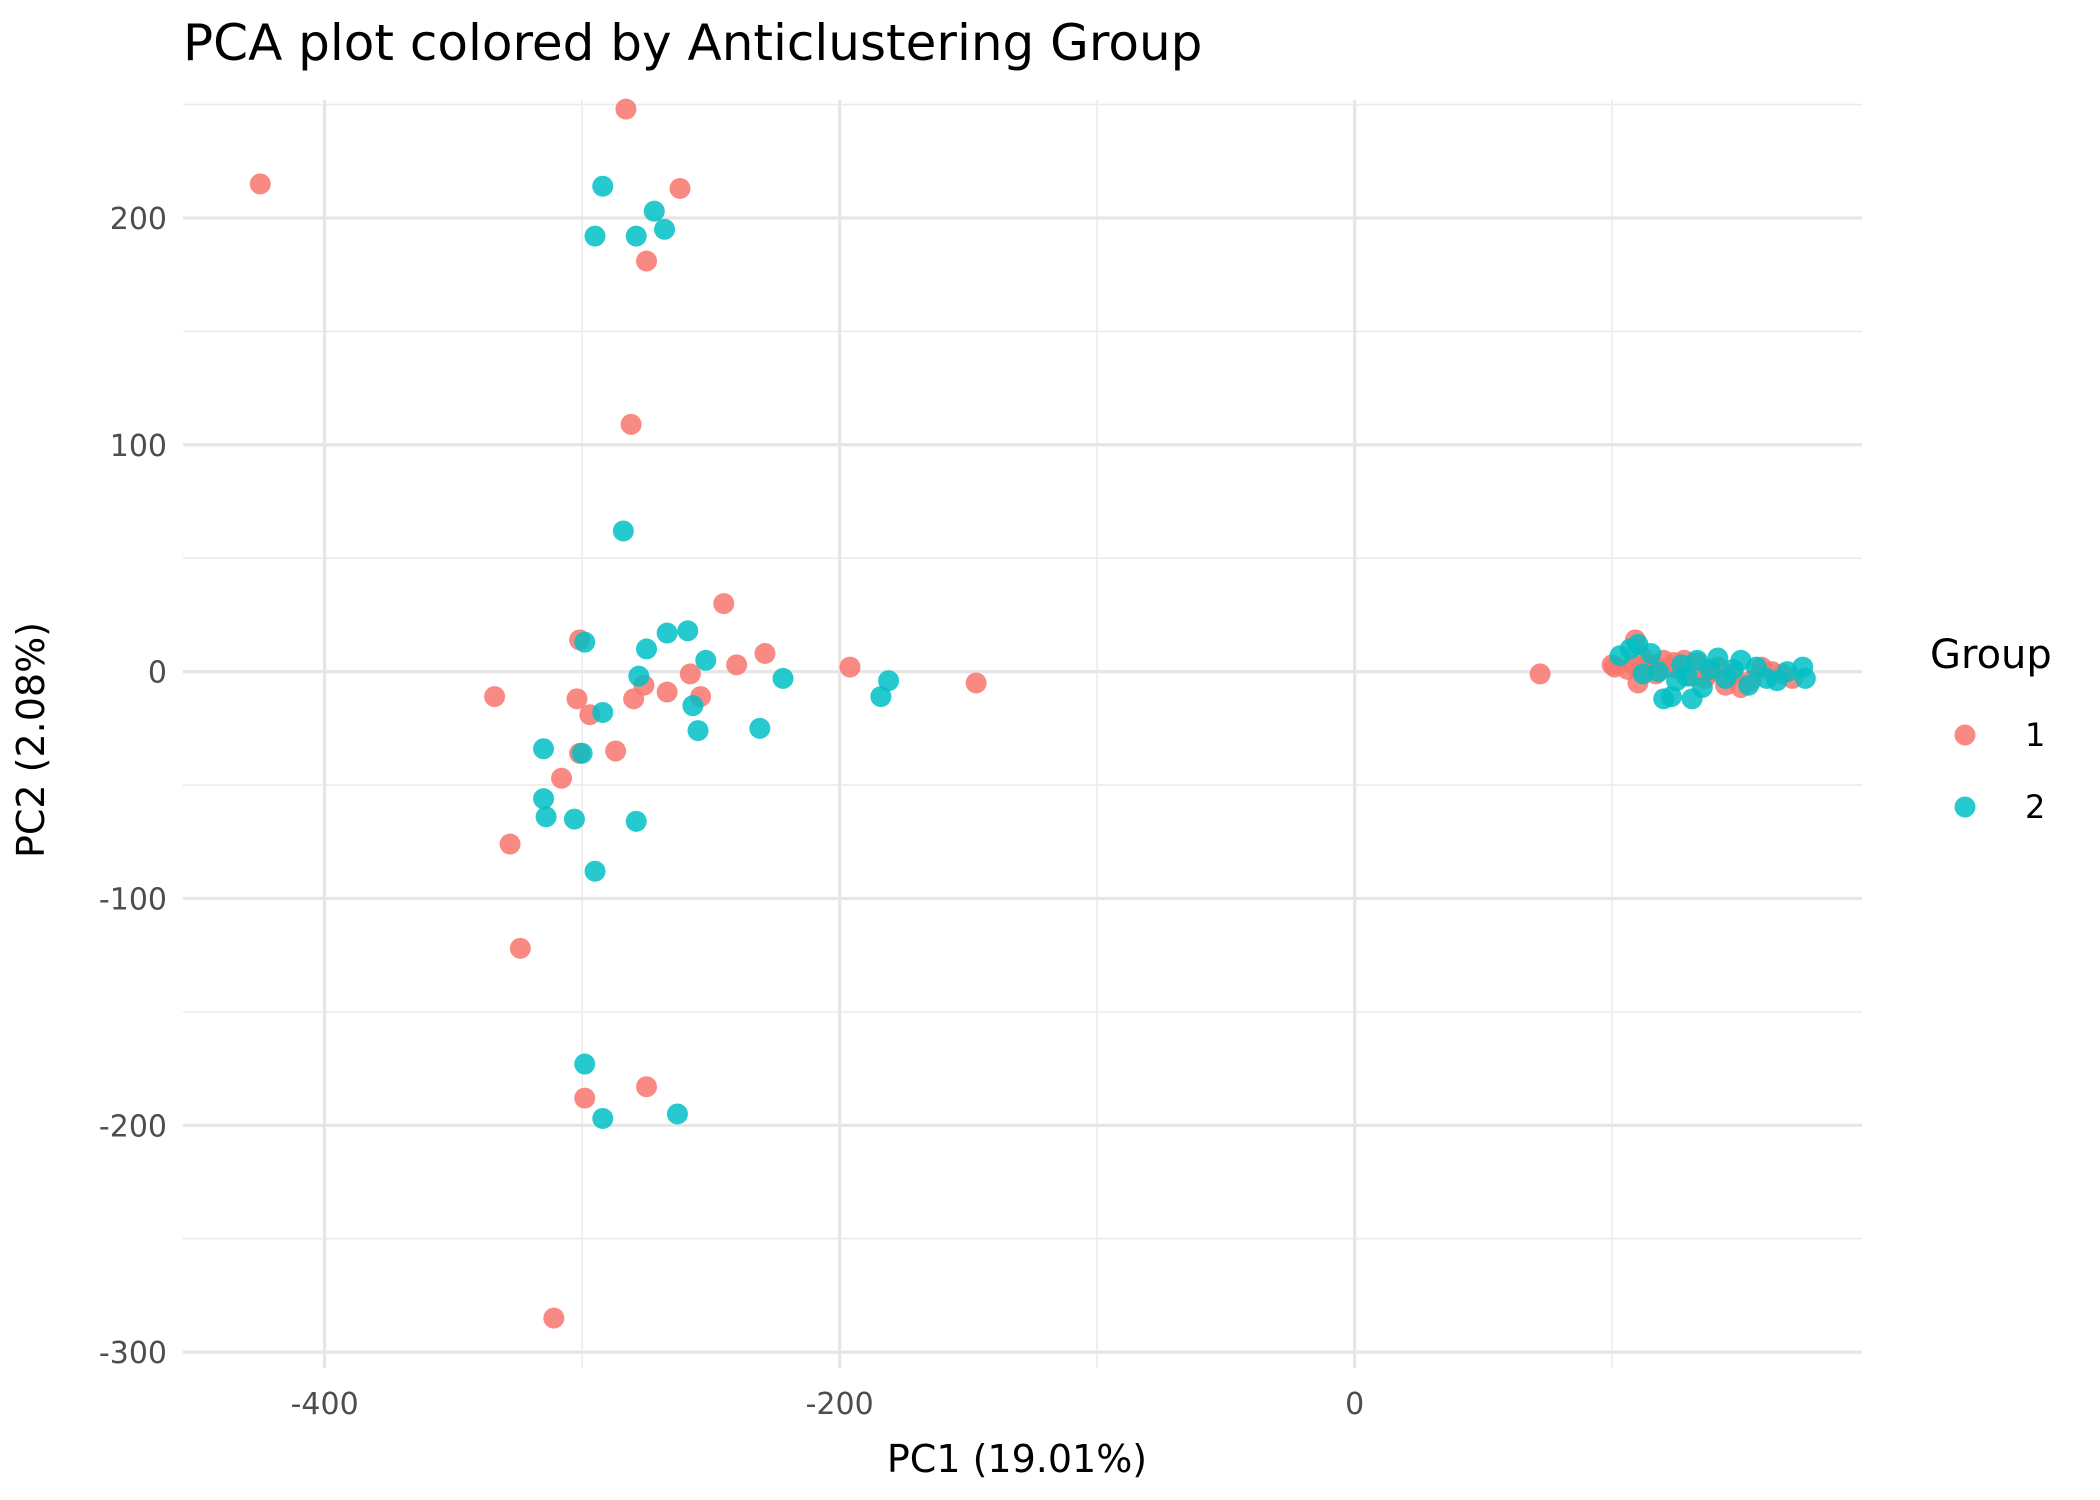  I want to click on y-tick-label: 100, so click(138, 446).